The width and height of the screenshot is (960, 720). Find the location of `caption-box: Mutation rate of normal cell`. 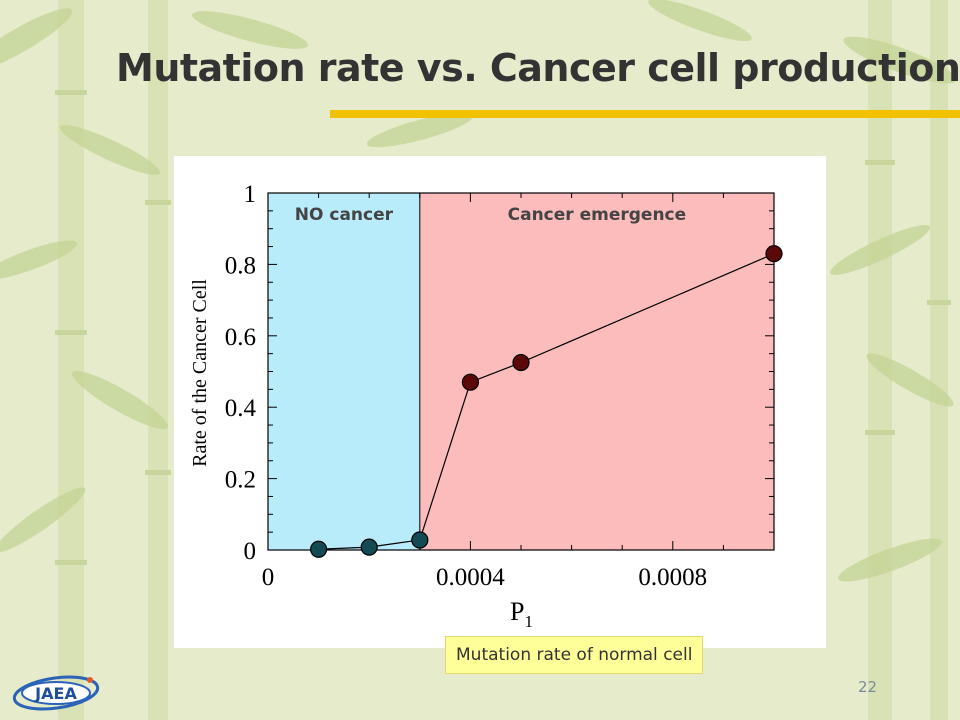

caption-box: Mutation rate of normal cell is located at coordinates (574, 655).